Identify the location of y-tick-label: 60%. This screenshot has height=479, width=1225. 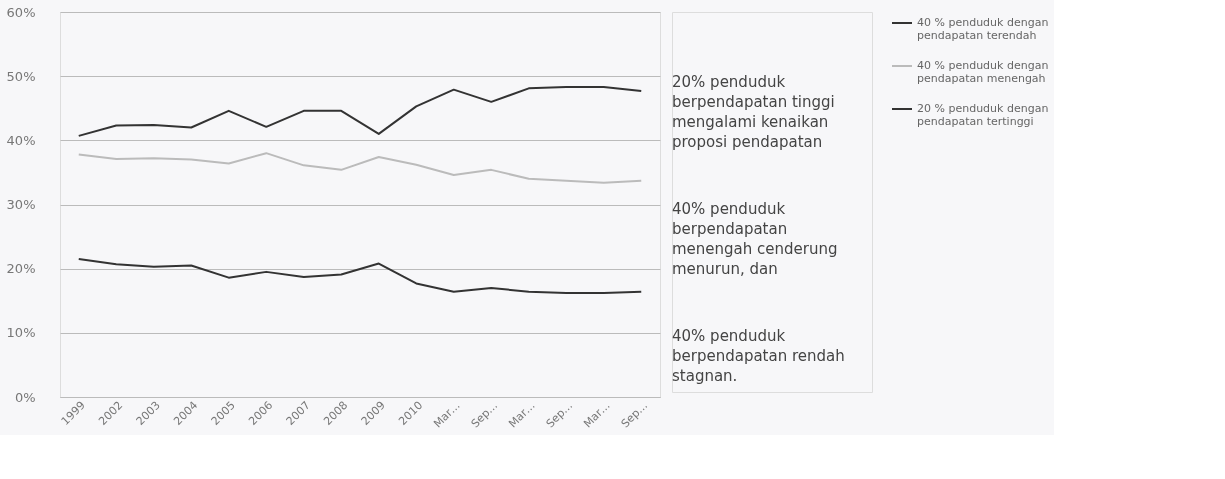
(21, 12).